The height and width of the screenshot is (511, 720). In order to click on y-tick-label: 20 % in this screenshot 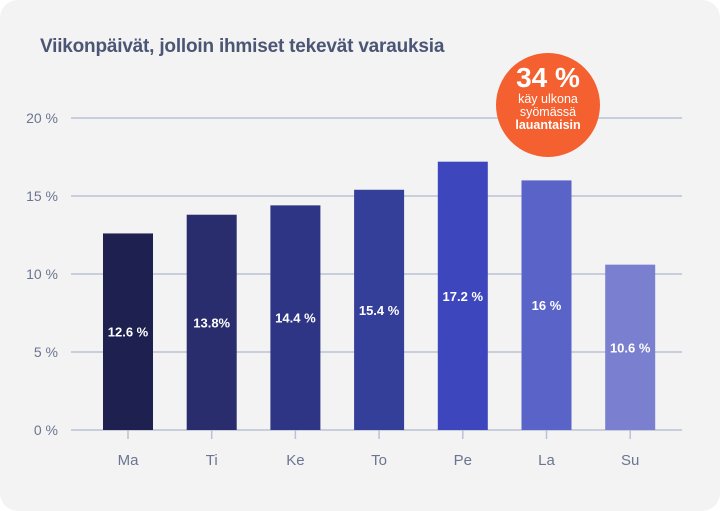, I will do `click(42, 118)`.